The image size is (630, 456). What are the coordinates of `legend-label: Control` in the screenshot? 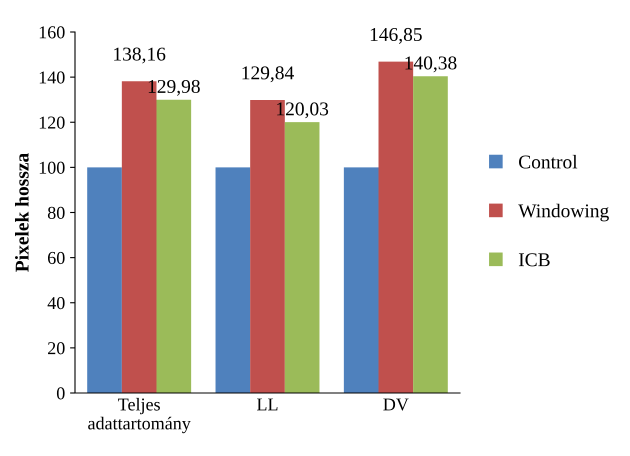 It's located at (548, 161).